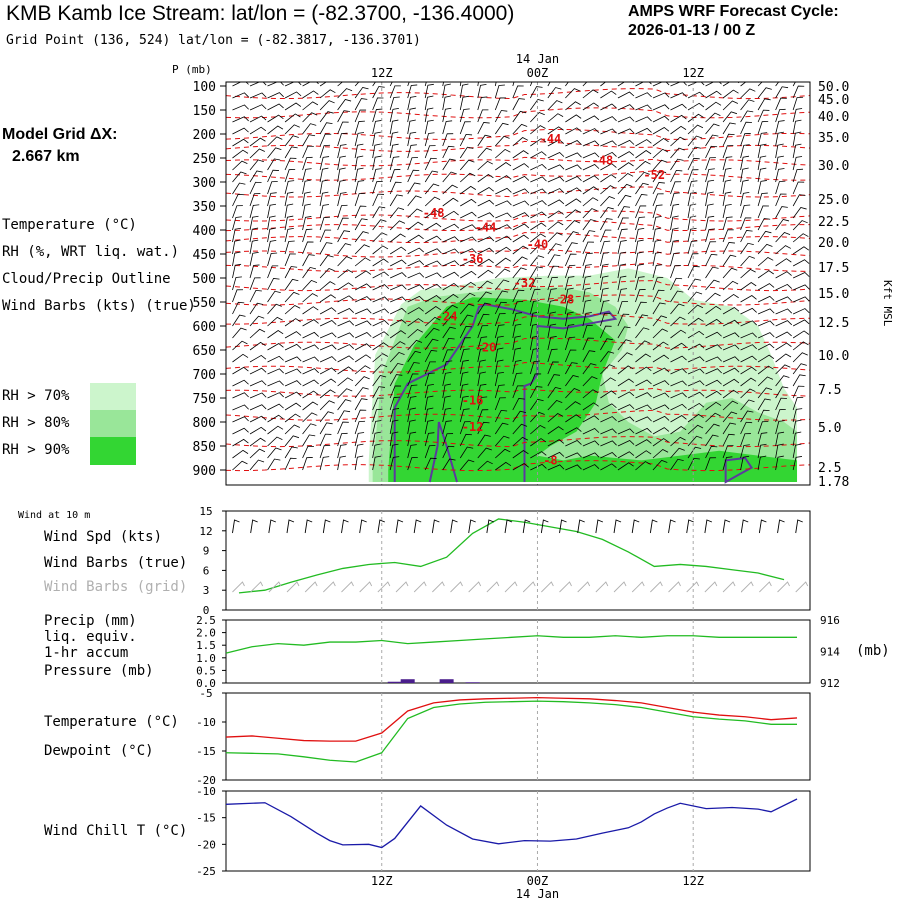  What do you see at coordinates (36, 396) in the screenshot?
I see `legend-rh70: RH > 70%` at bounding box center [36, 396].